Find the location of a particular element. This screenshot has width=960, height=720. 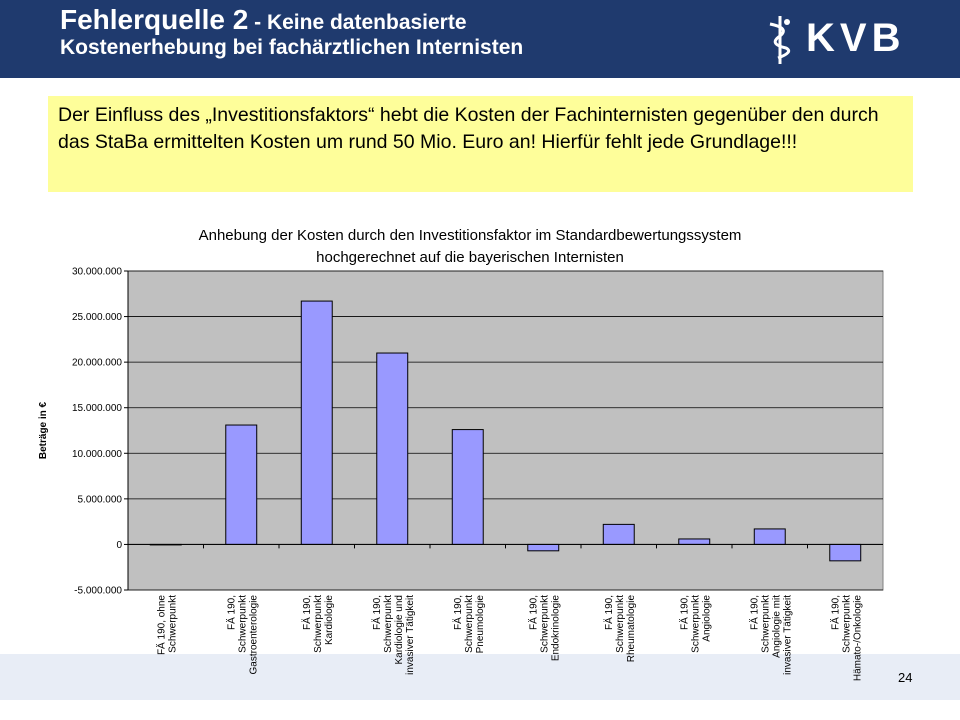

x-tick-label: Pneumologie is located at coordinates (480, 624).